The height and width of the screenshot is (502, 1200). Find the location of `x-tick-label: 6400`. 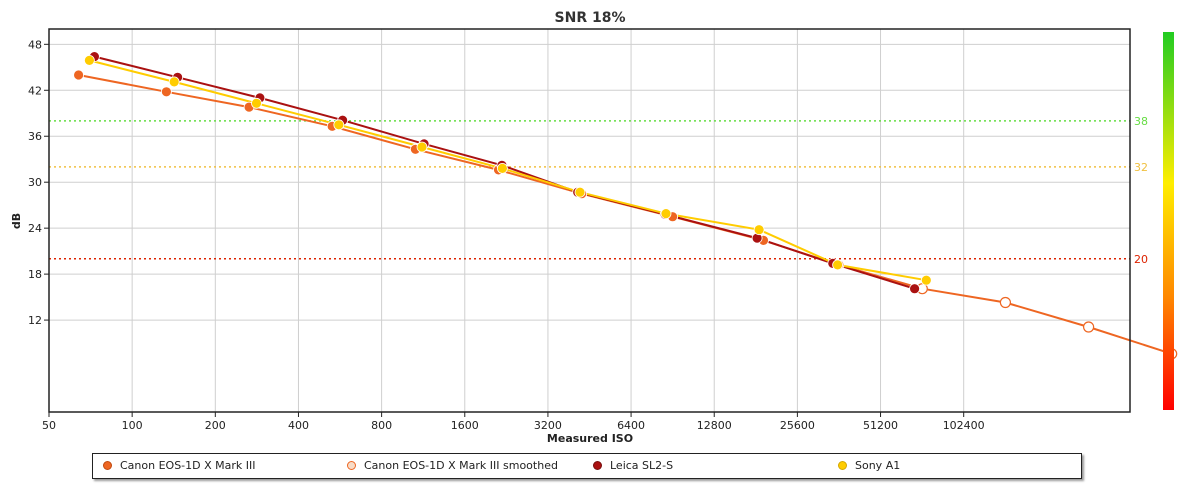

x-tick-label: 6400 is located at coordinates (631, 425).